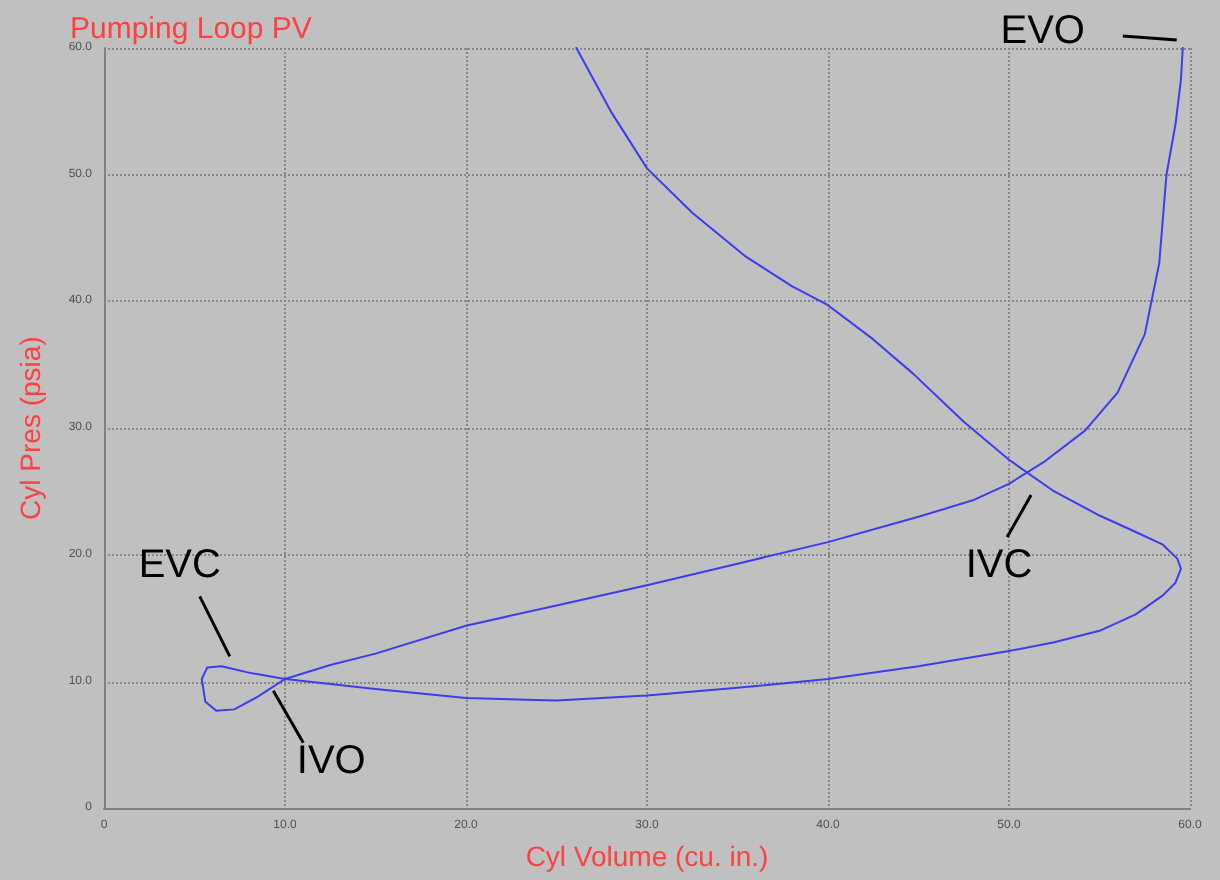 The image size is (1220, 880). I want to click on annotation: EVC, so click(179, 566).